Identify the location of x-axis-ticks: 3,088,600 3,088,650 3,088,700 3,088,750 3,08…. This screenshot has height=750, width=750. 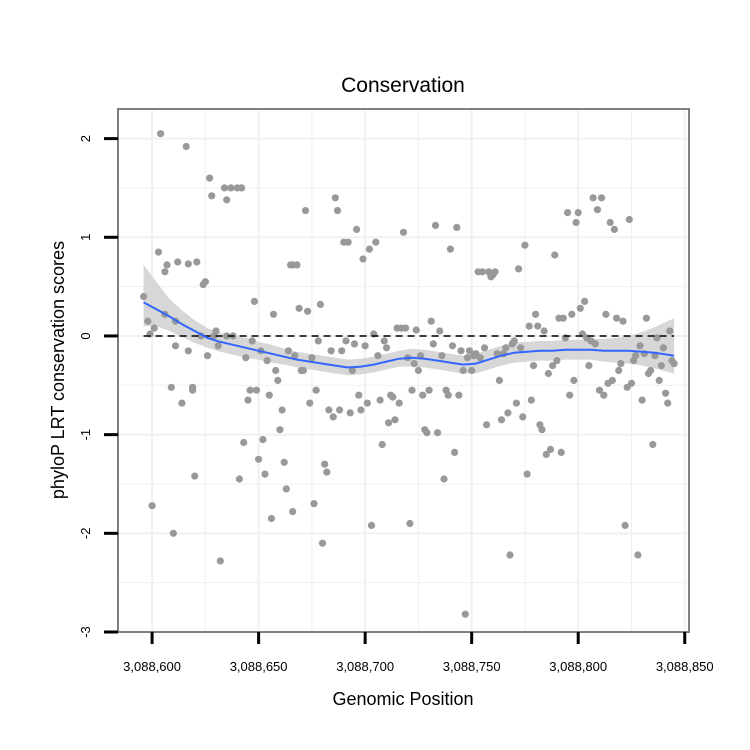
(418, 653).